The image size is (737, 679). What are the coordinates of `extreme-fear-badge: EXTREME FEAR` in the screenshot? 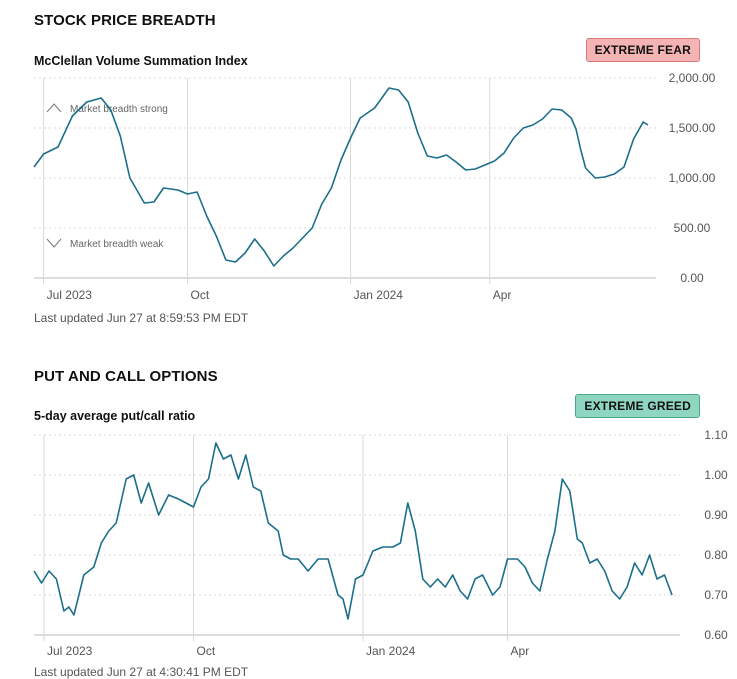 It's located at (642, 50).